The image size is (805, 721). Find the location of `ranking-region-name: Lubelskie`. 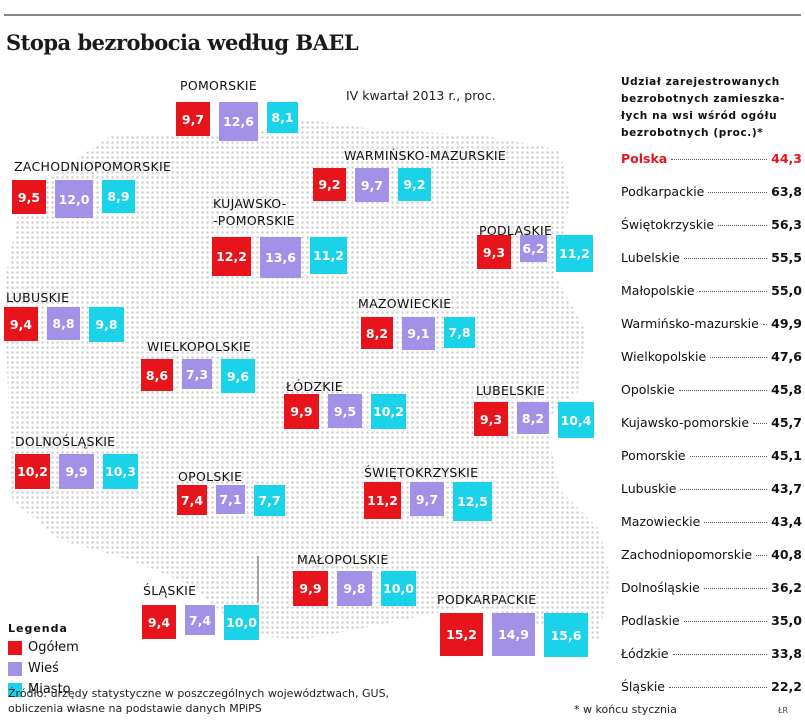

ranking-region-name: Lubelskie is located at coordinates (650, 257).